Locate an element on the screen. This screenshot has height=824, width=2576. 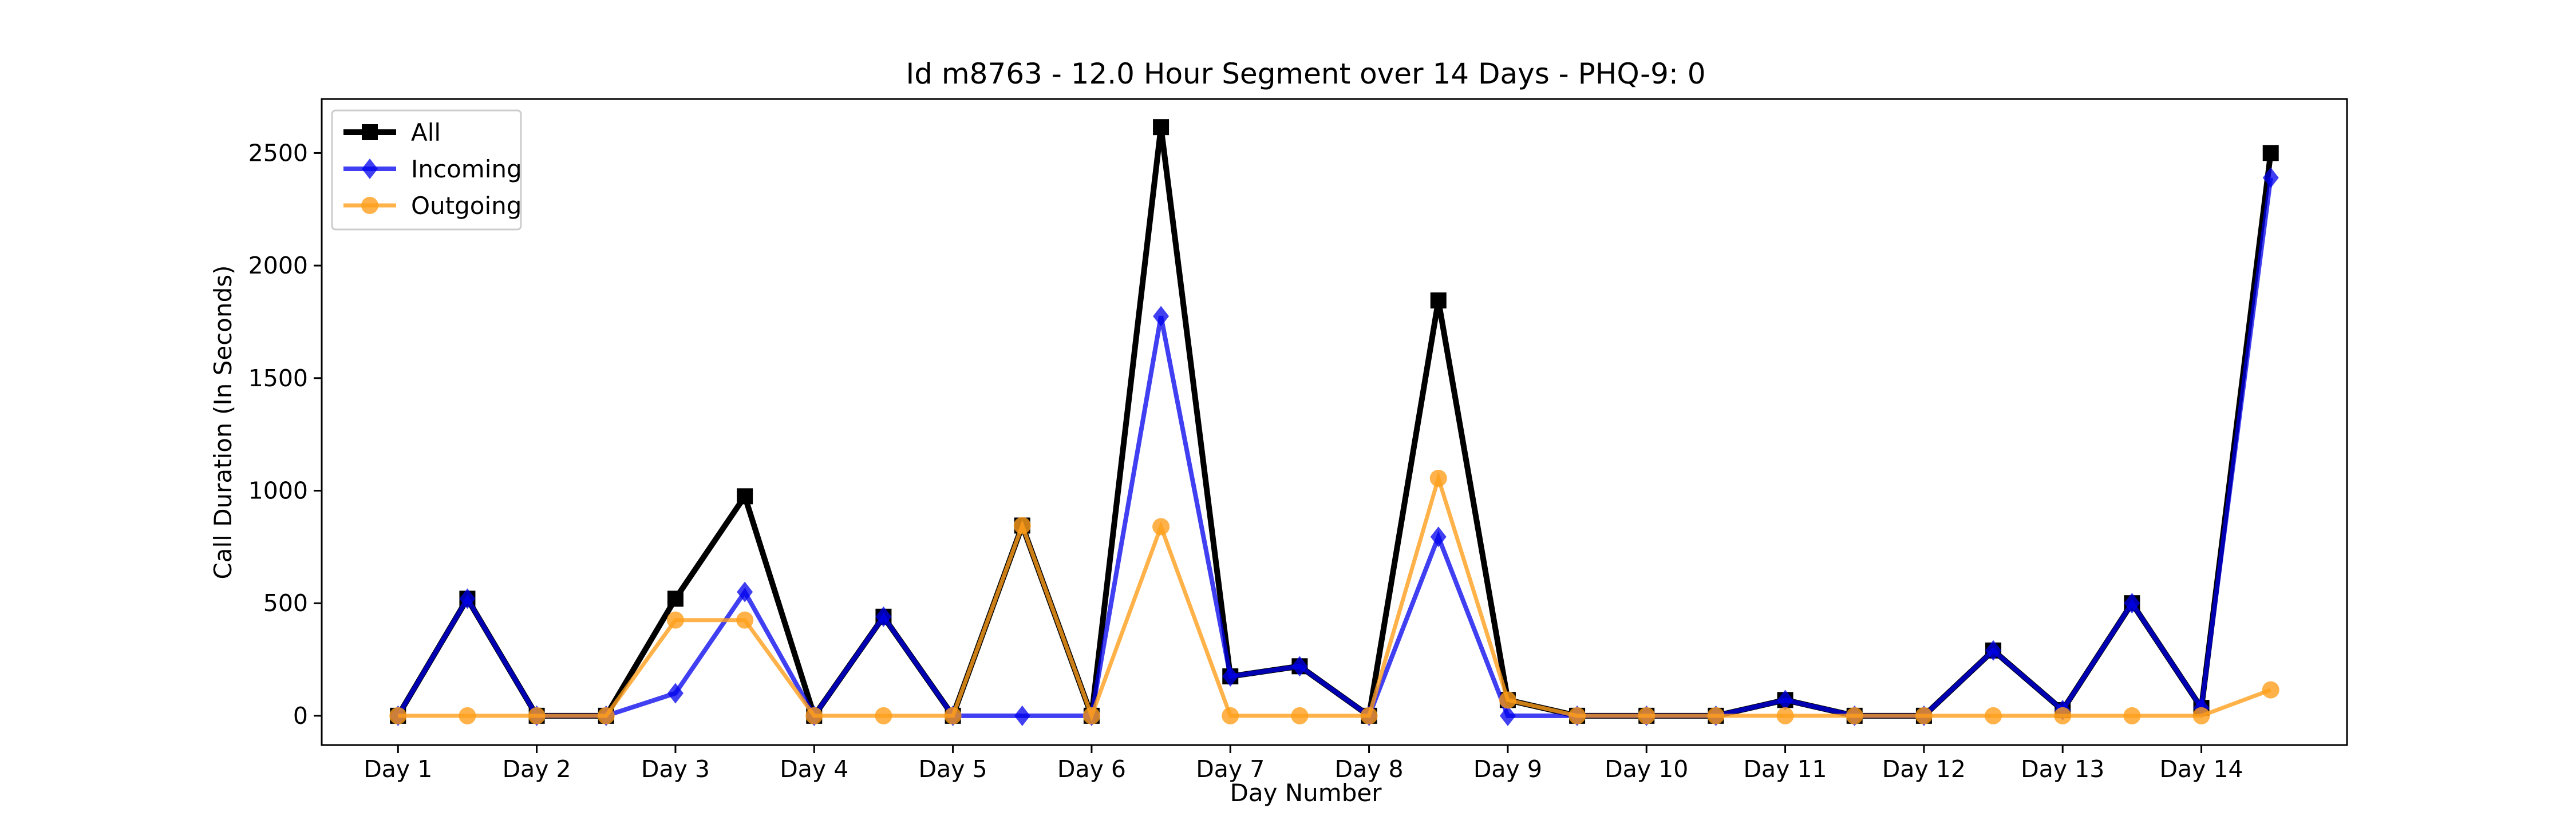
x-tick-label: Day 12 is located at coordinates (1924, 769).